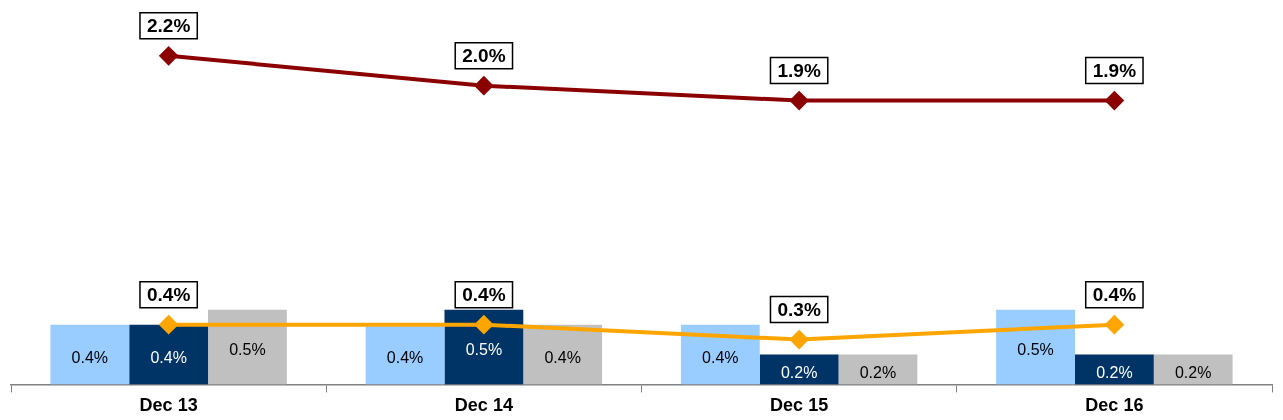 The width and height of the screenshot is (1283, 420). What do you see at coordinates (168, 26) in the screenshot?
I see `data-label: 2.2%` at bounding box center [168, 26].